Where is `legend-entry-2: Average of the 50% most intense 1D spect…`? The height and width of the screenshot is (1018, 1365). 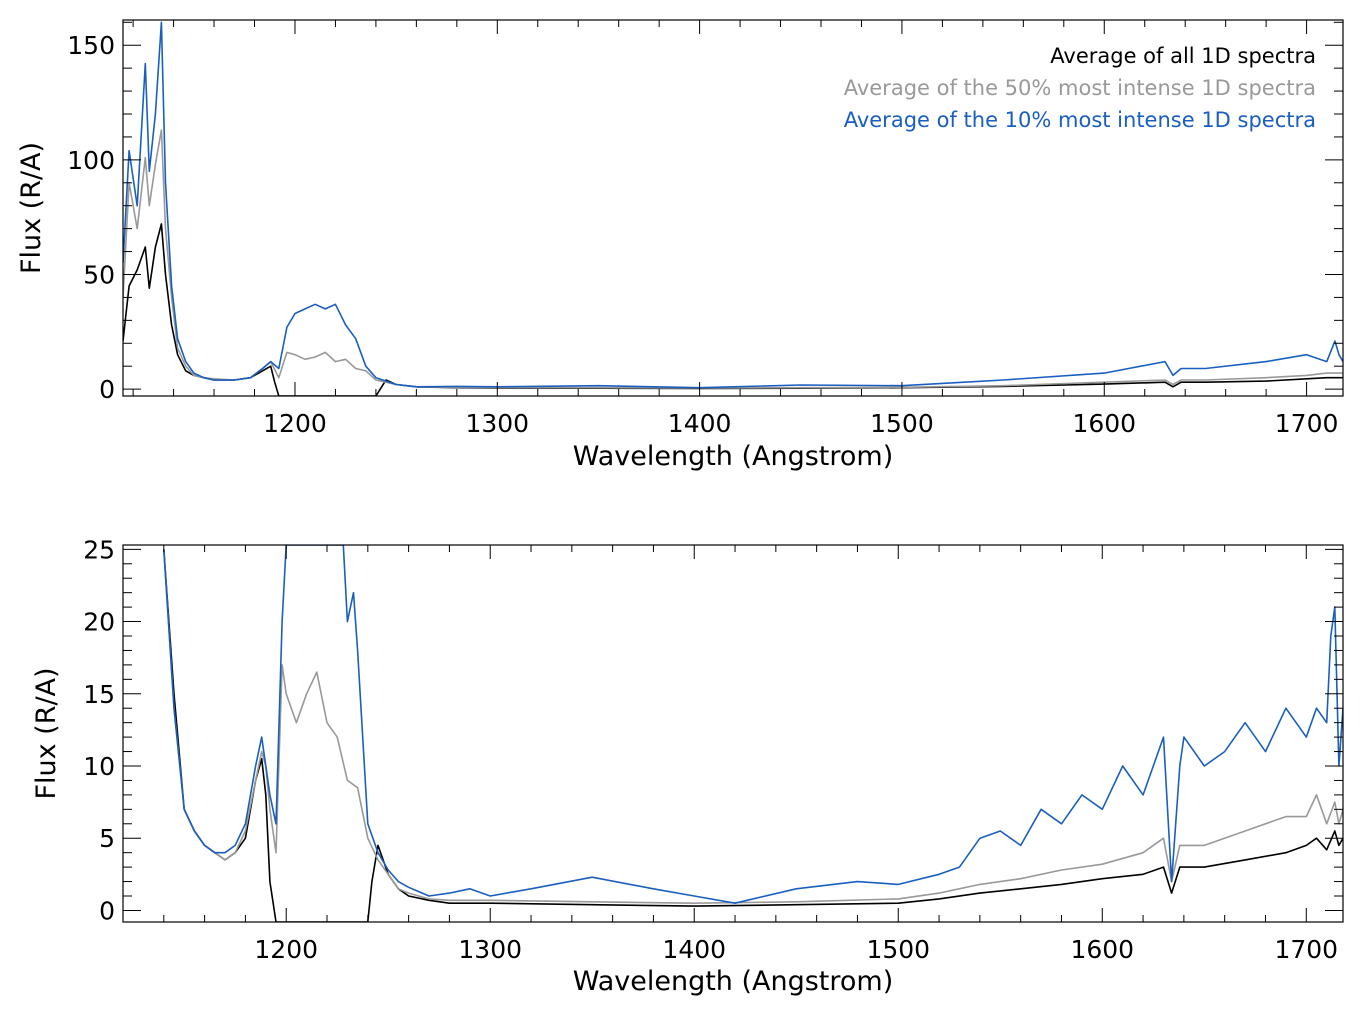
legend-entry-2: Average of the 50% most intense 1D spect… is located at coordinates (1080, 88).